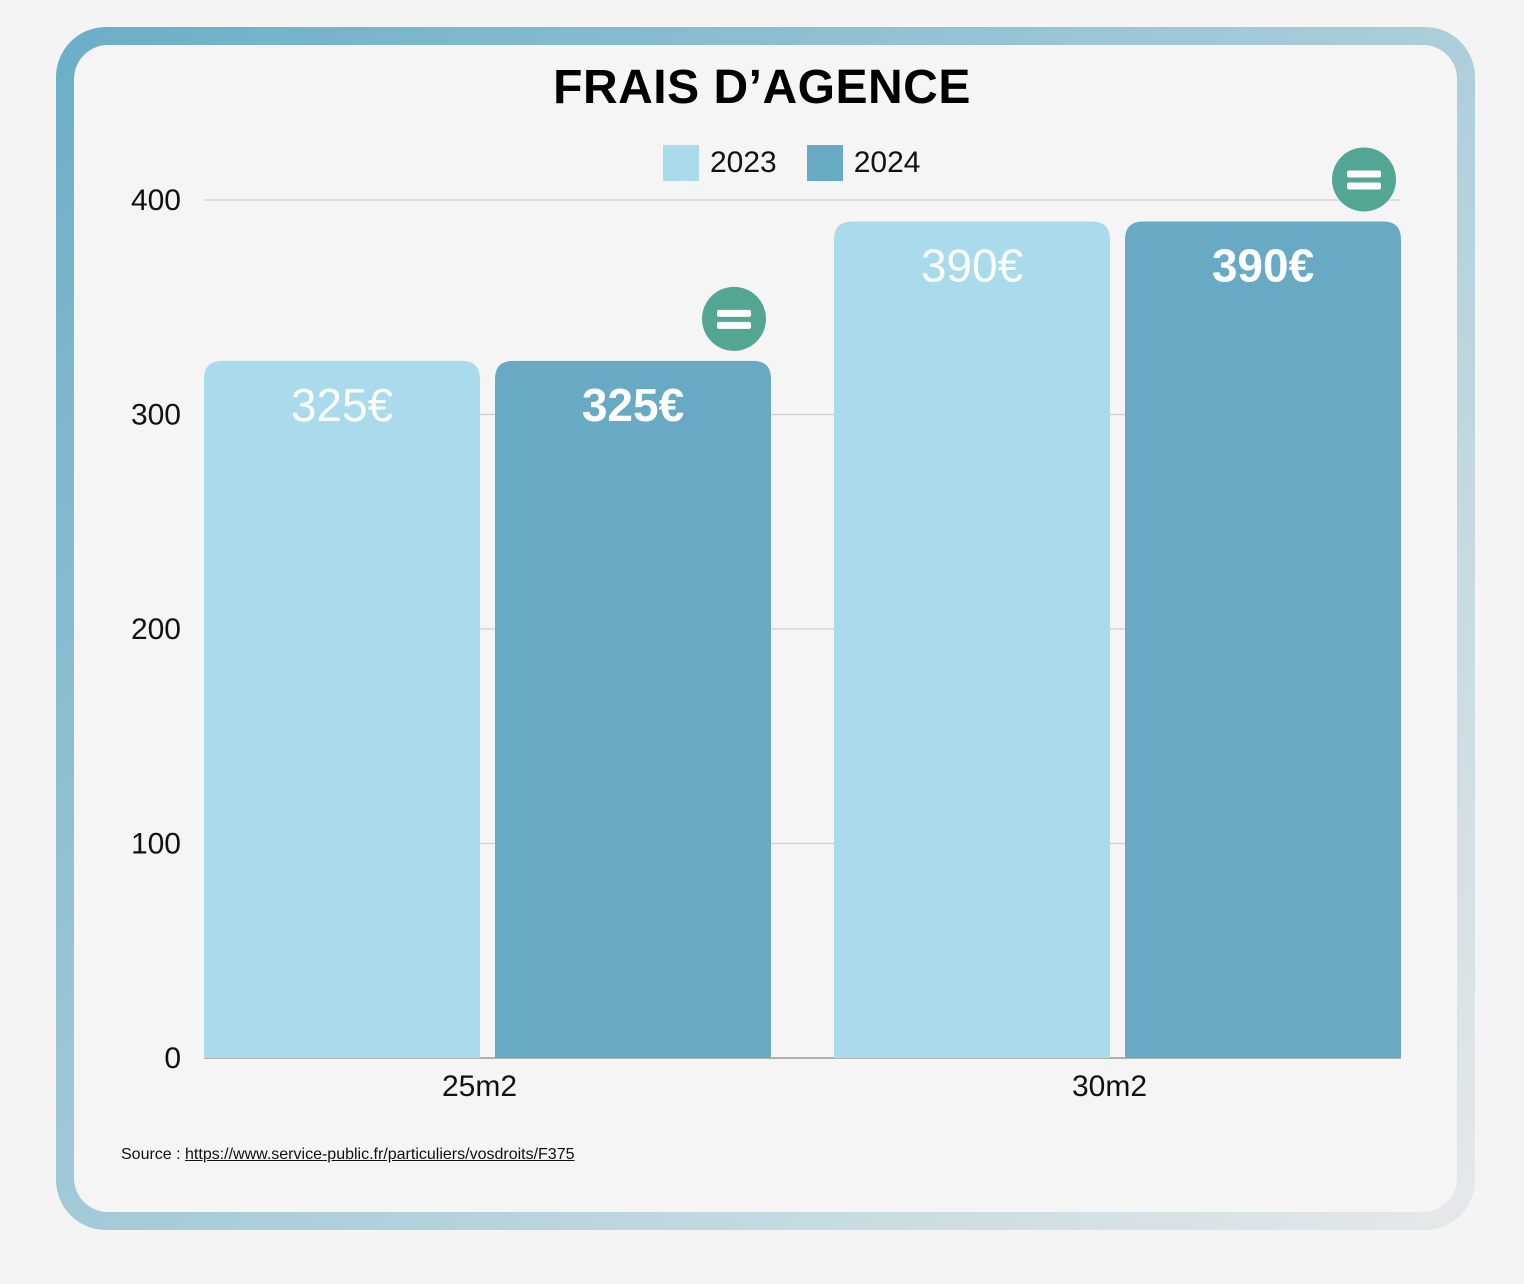 The height and width of the screenshot is (1284, 1524). Describe the element at coordinates (681, 163) in the screenshot. I see `legend-swatch-2023` at that location.